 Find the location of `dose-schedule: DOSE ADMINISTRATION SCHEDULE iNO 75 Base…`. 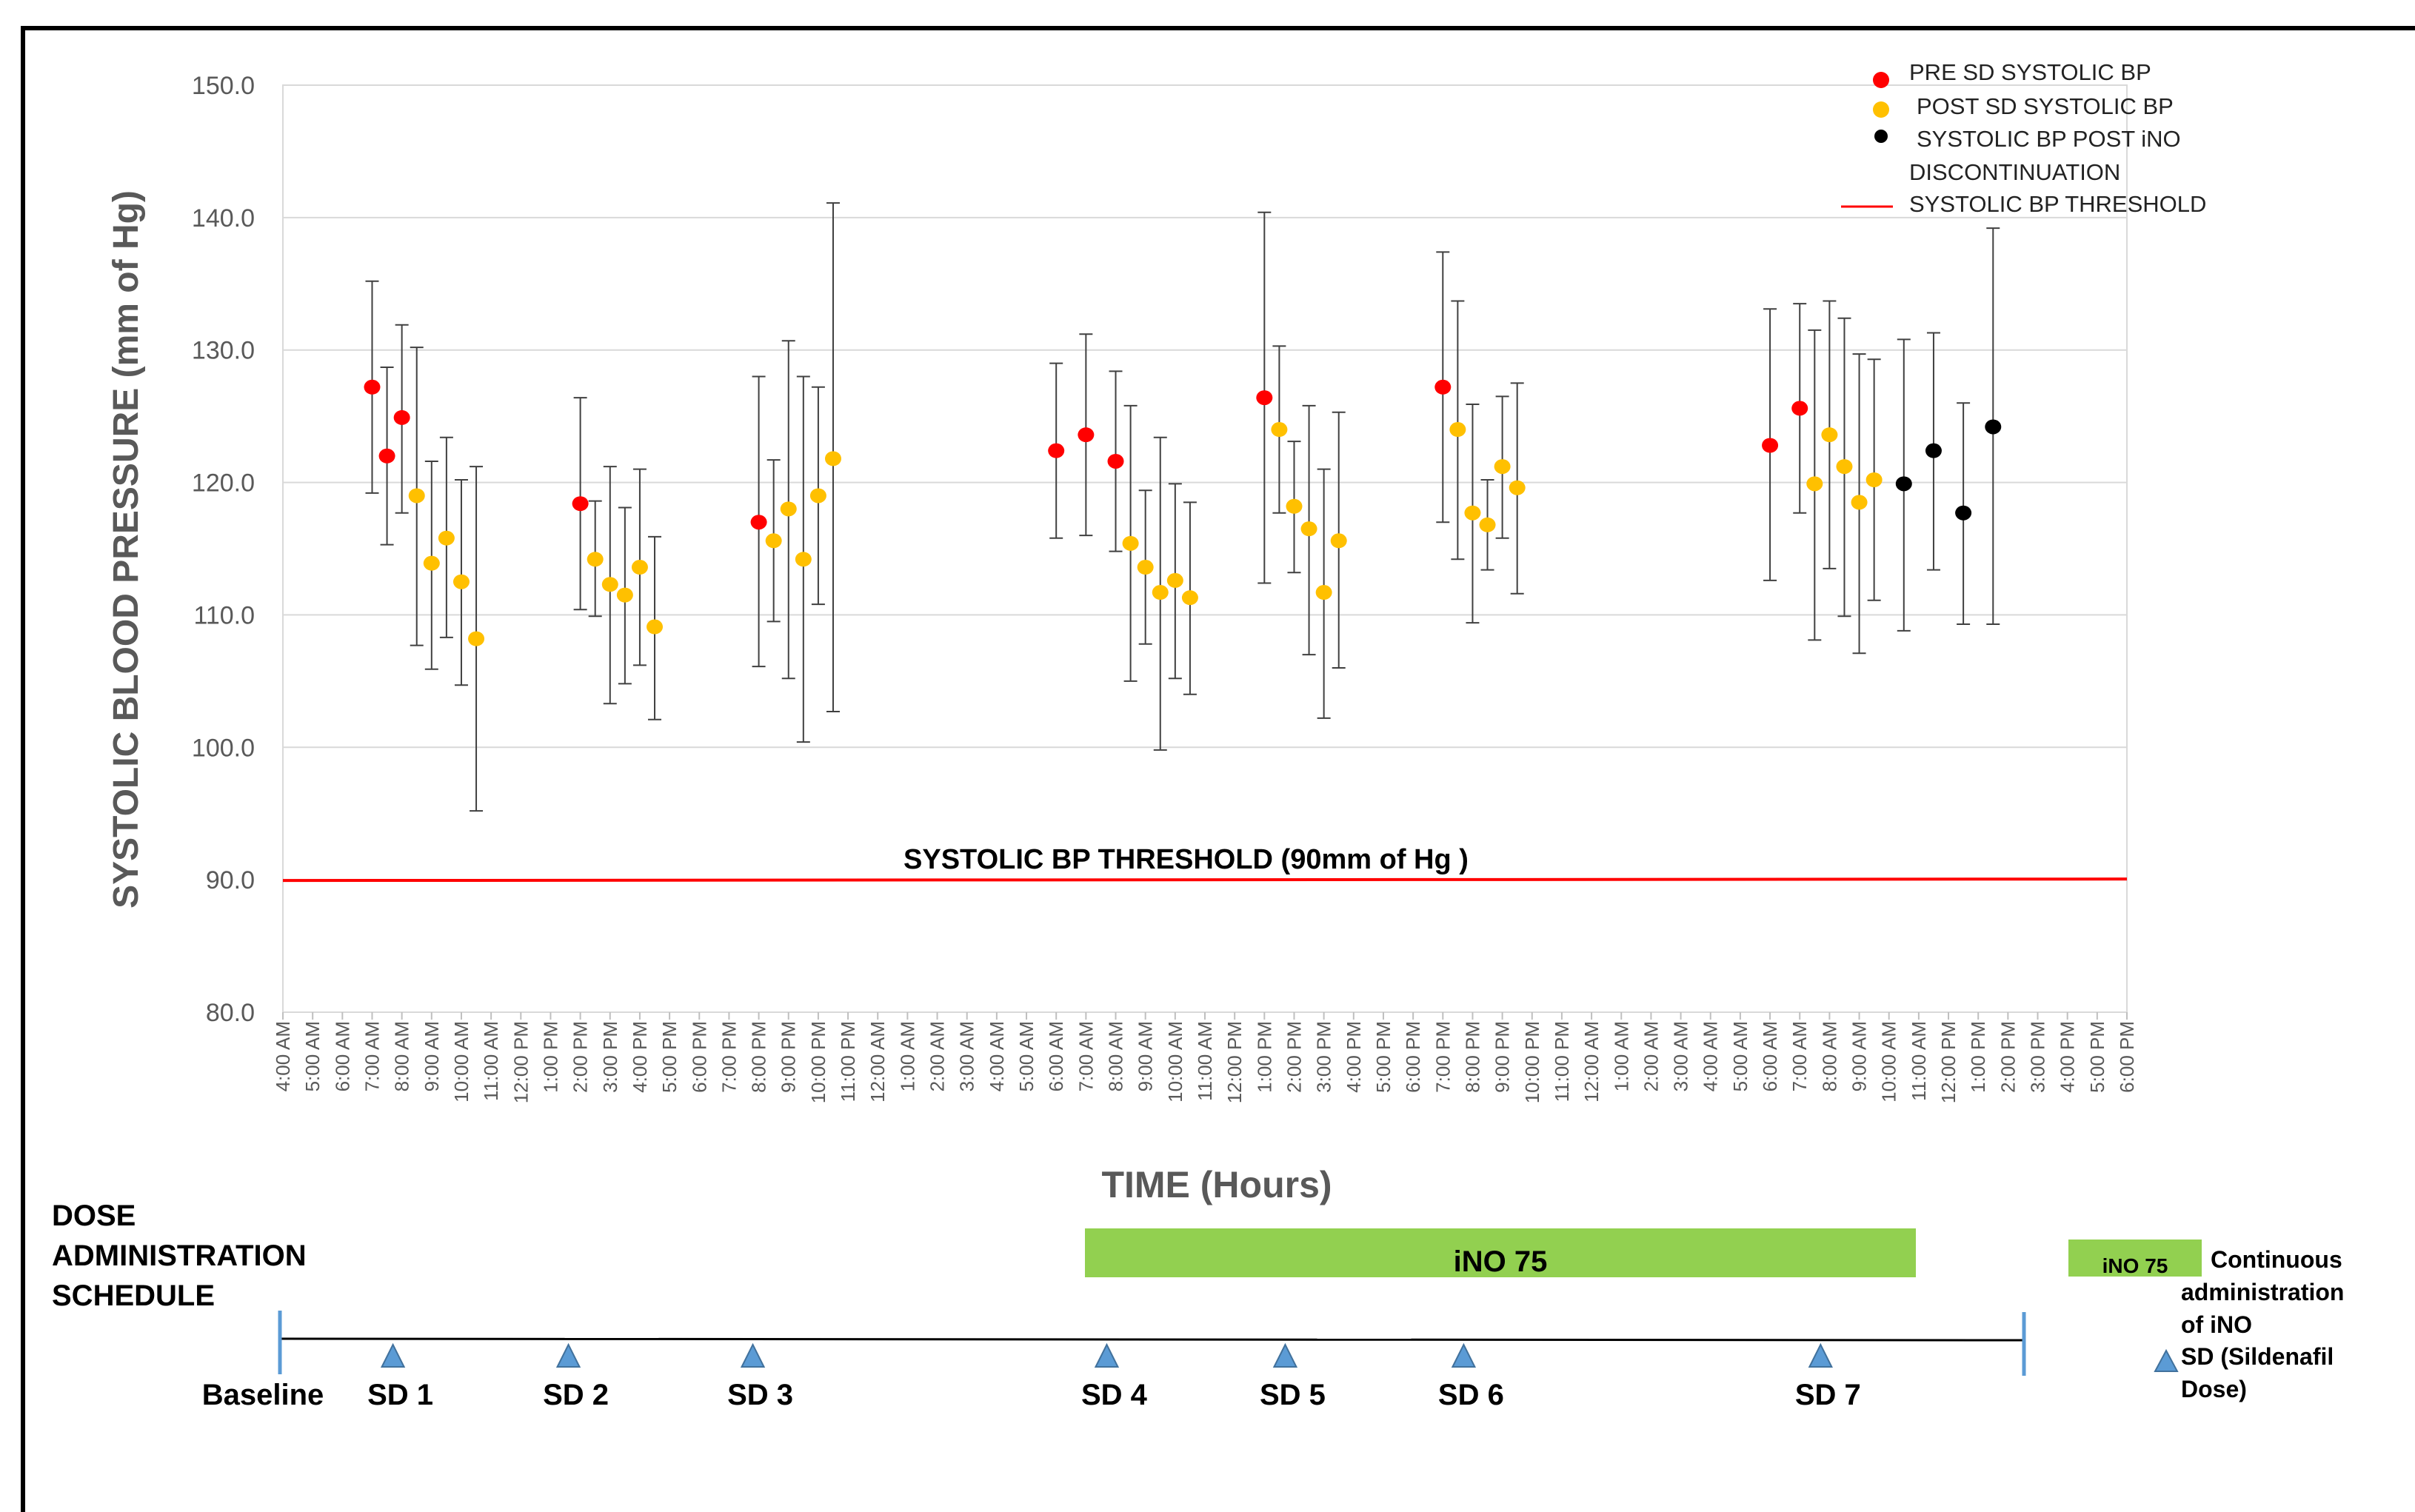

dose-schedule: DOSE ADMINISTRATION SCHEDULE iNO 75 Base… is located at coordinates (1198, 1305).